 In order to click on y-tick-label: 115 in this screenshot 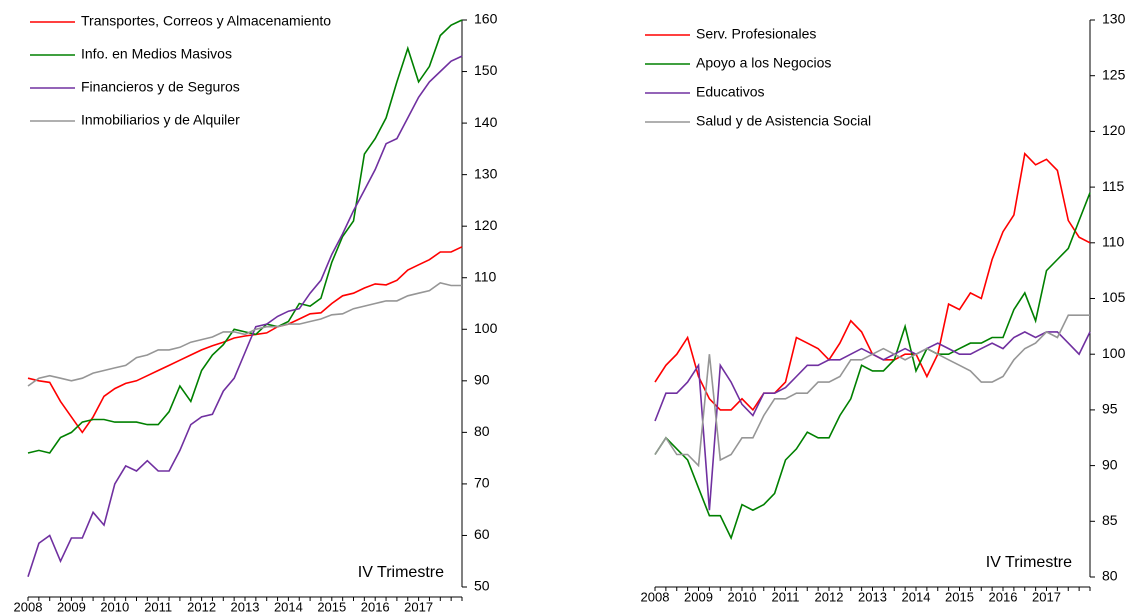, I will do `click(1113, 186)`.